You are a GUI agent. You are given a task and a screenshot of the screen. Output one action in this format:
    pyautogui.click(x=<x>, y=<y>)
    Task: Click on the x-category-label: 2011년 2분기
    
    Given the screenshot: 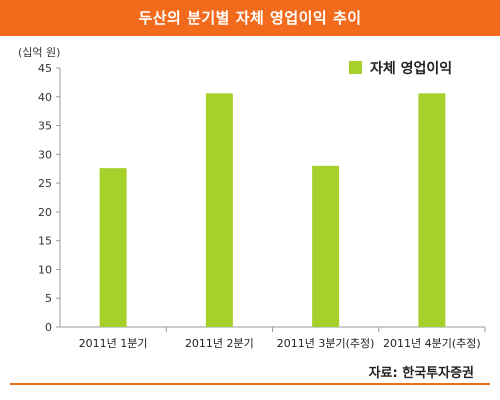 What is the action you would take?
    pyautogui.click(x=219, y=343)
    